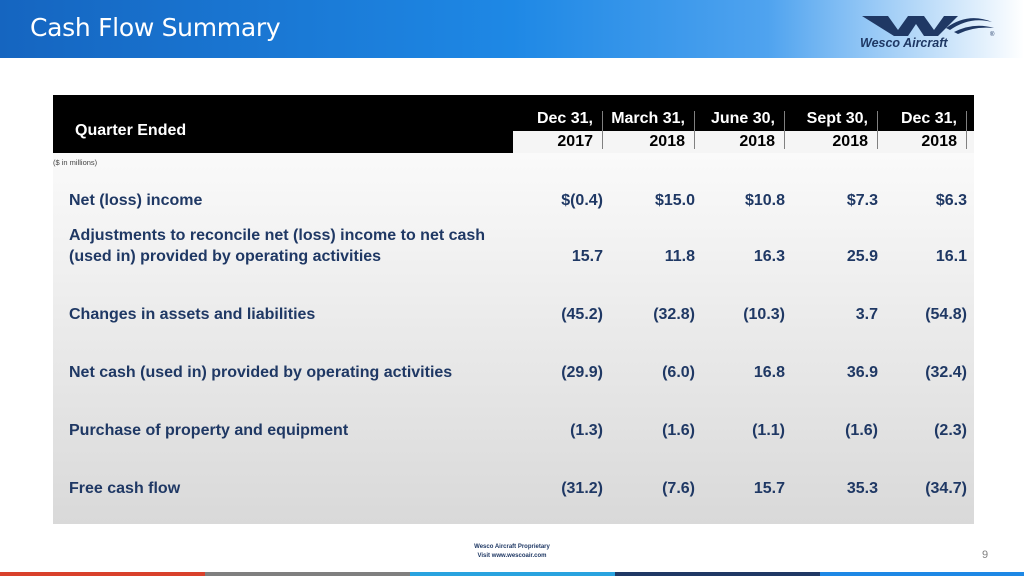 The image size is (1024, 576). Describe the element at coordinates (768, 430) in the screenshot. I see `row-value: (1.1)` at that location.